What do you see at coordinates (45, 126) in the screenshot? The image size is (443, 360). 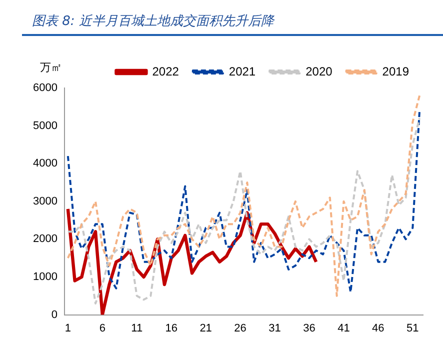 I see `y-tick-label: 5000` at bounding box center [45, 126].